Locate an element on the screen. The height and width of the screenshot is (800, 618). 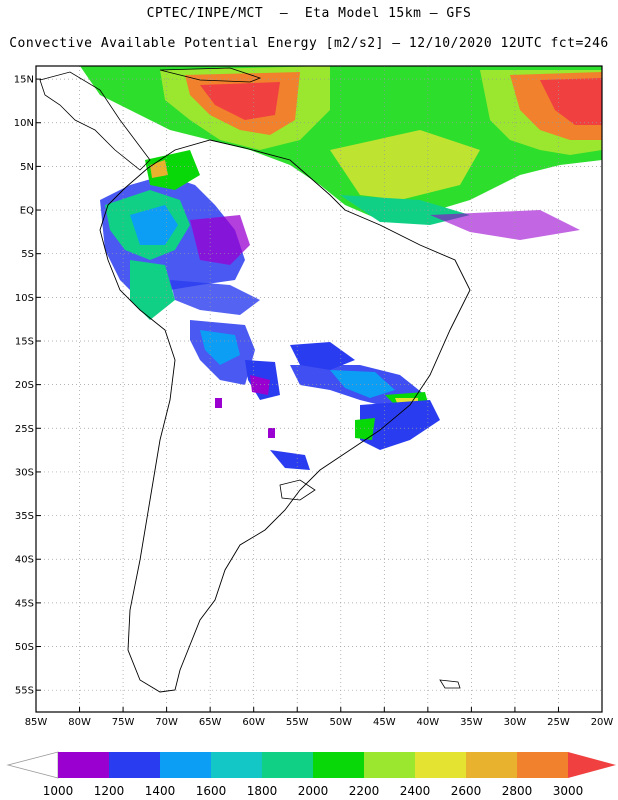
colorbar-label: 2200 is located at coordinates (364, 791).